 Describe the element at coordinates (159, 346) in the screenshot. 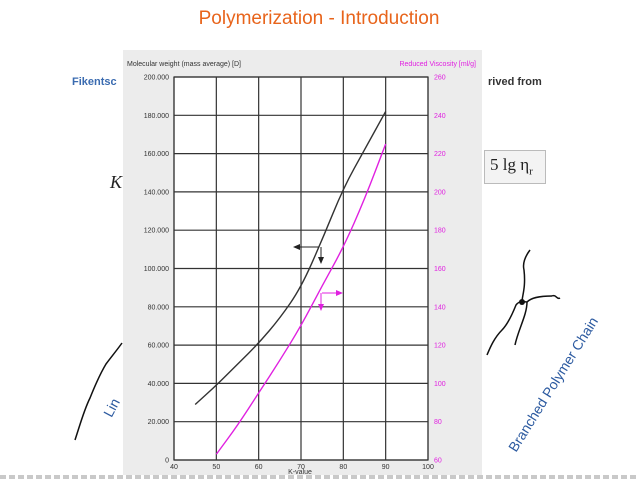

I see `y-left-tick-label: 60.000` at that location.